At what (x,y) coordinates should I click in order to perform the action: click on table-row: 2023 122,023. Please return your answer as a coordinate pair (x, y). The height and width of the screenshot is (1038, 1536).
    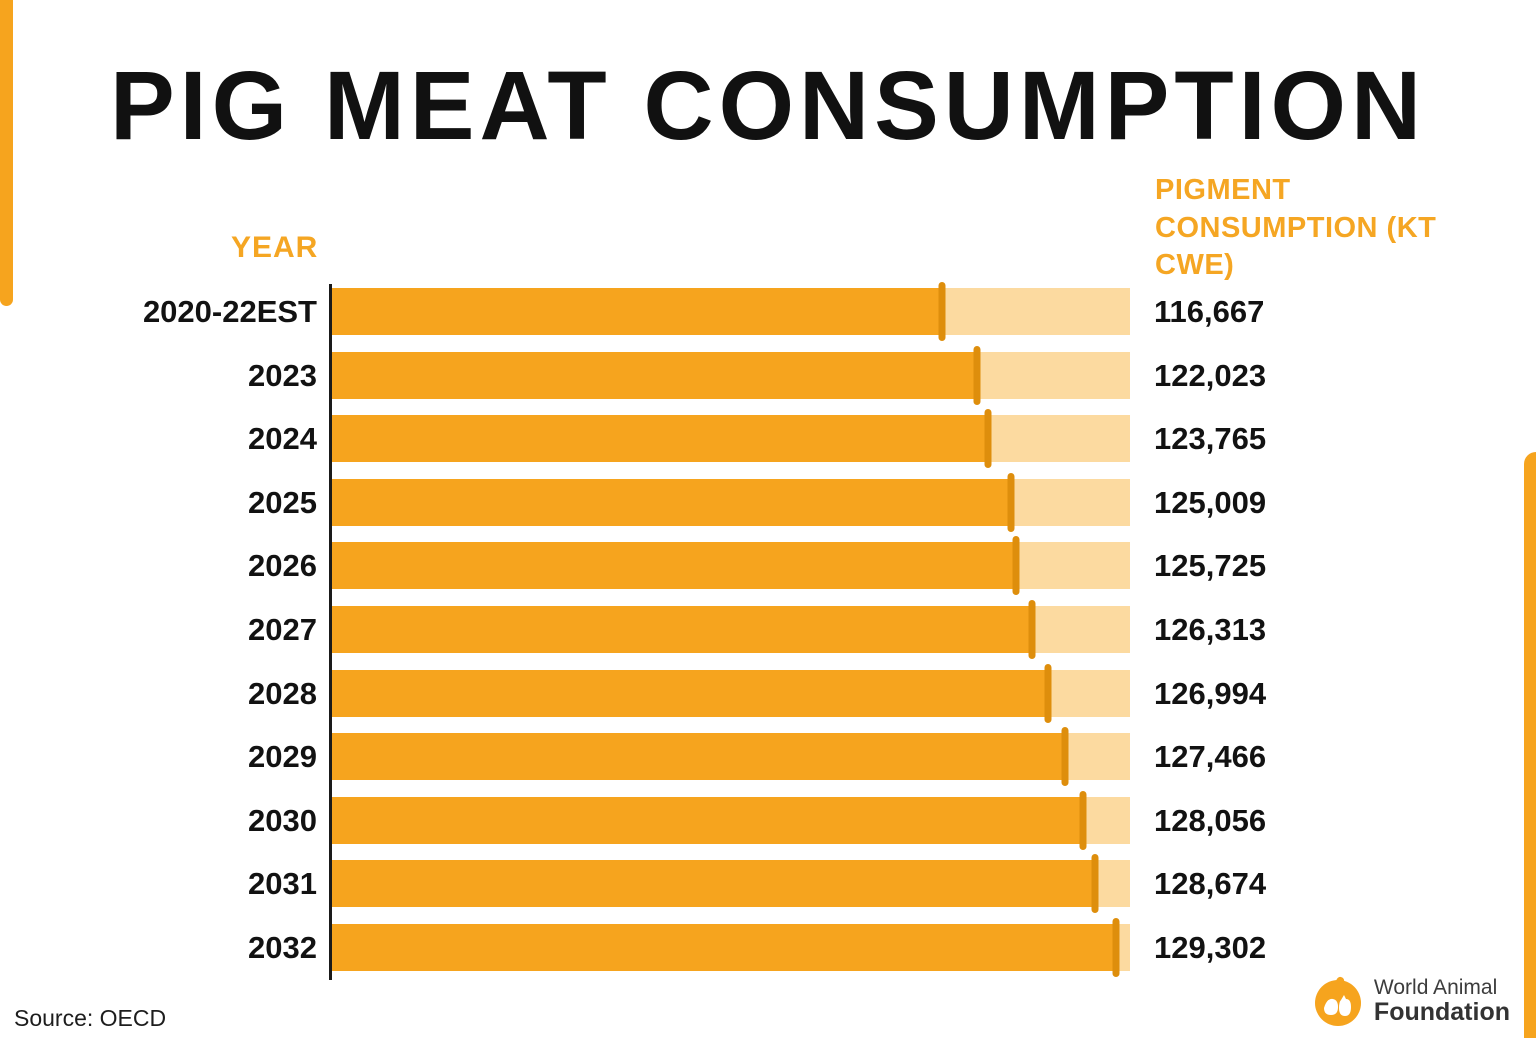
    Looking at the image, I should click on (757, 375).